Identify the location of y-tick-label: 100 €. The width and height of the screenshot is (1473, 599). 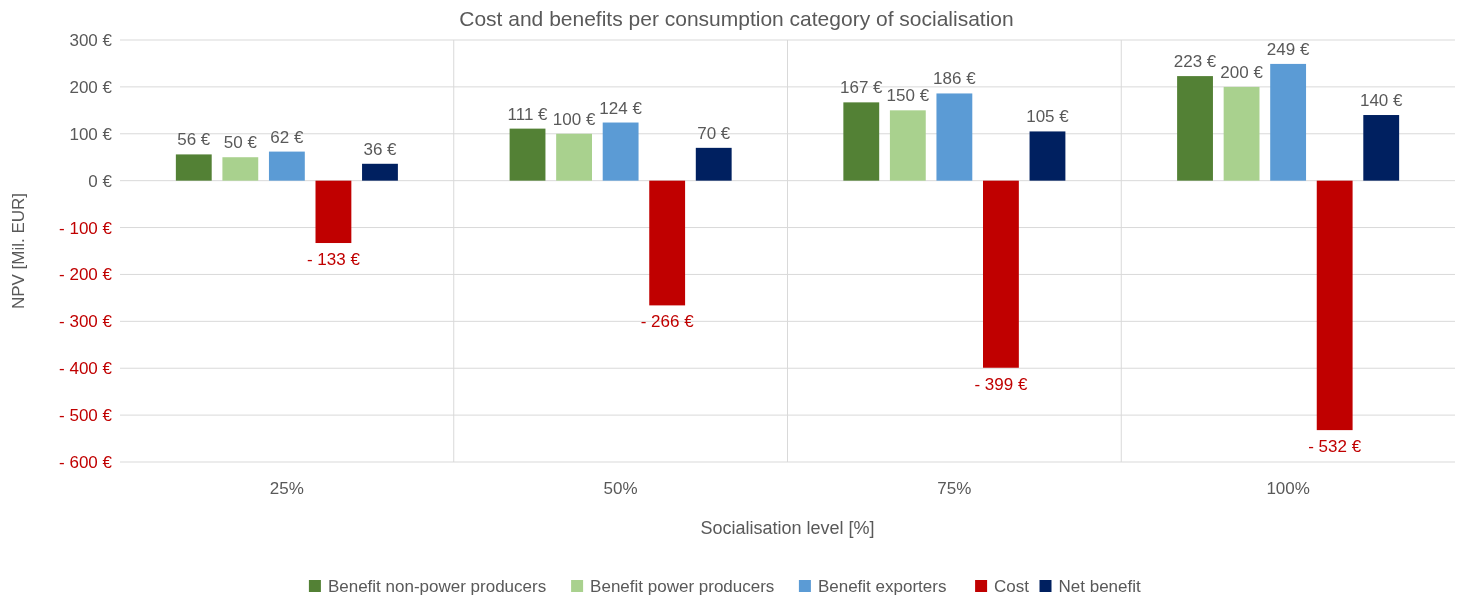
(91, 134).